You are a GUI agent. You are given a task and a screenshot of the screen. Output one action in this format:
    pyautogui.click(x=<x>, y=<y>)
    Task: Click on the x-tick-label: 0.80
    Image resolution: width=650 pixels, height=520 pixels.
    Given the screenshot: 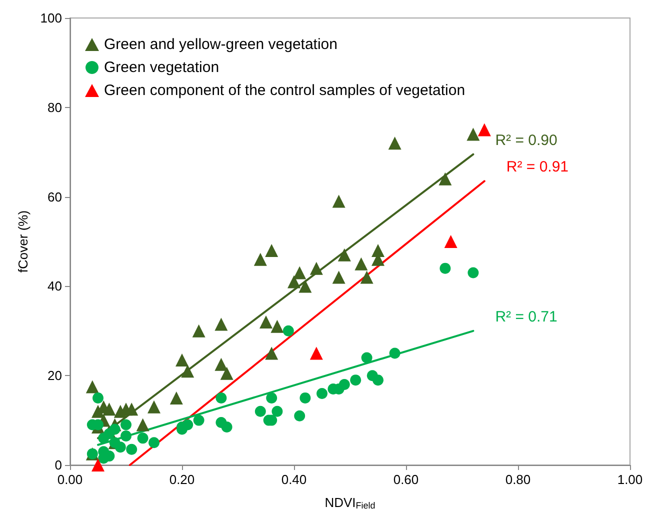 What is the action you would take?
    pyautogui.click(x=518, y=479)
    